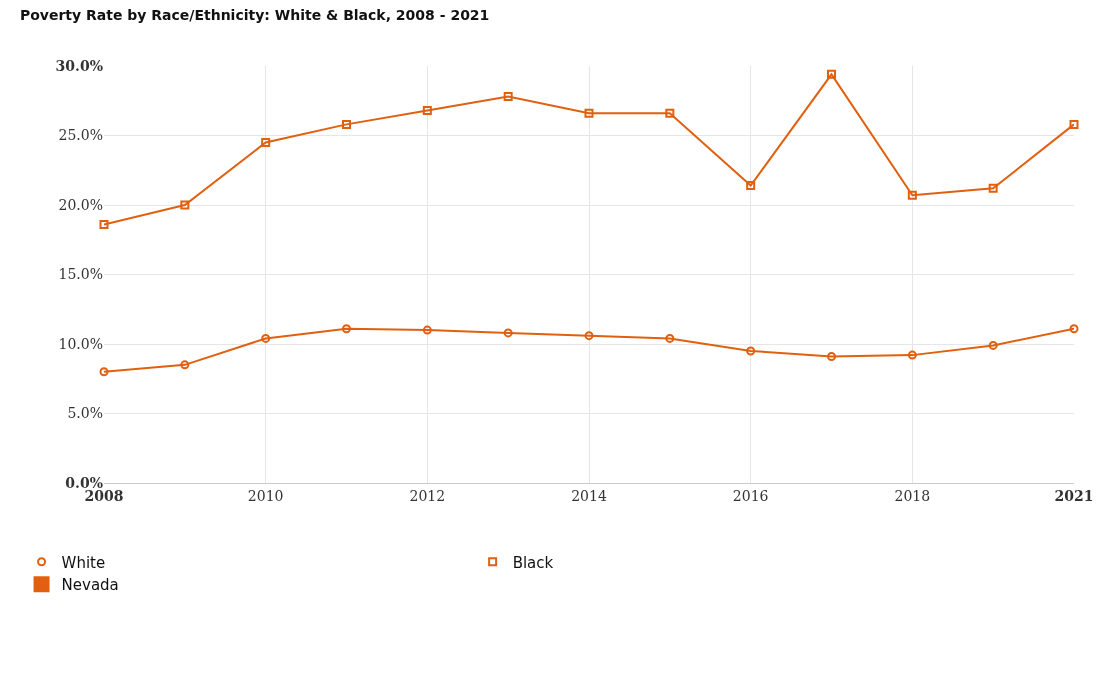 The width and height of the screenshot is (1105, 696). What do you see at coordinates (83, 562) in the screenshot?
I see `legend-label: White` at bounding box center [83, 562].